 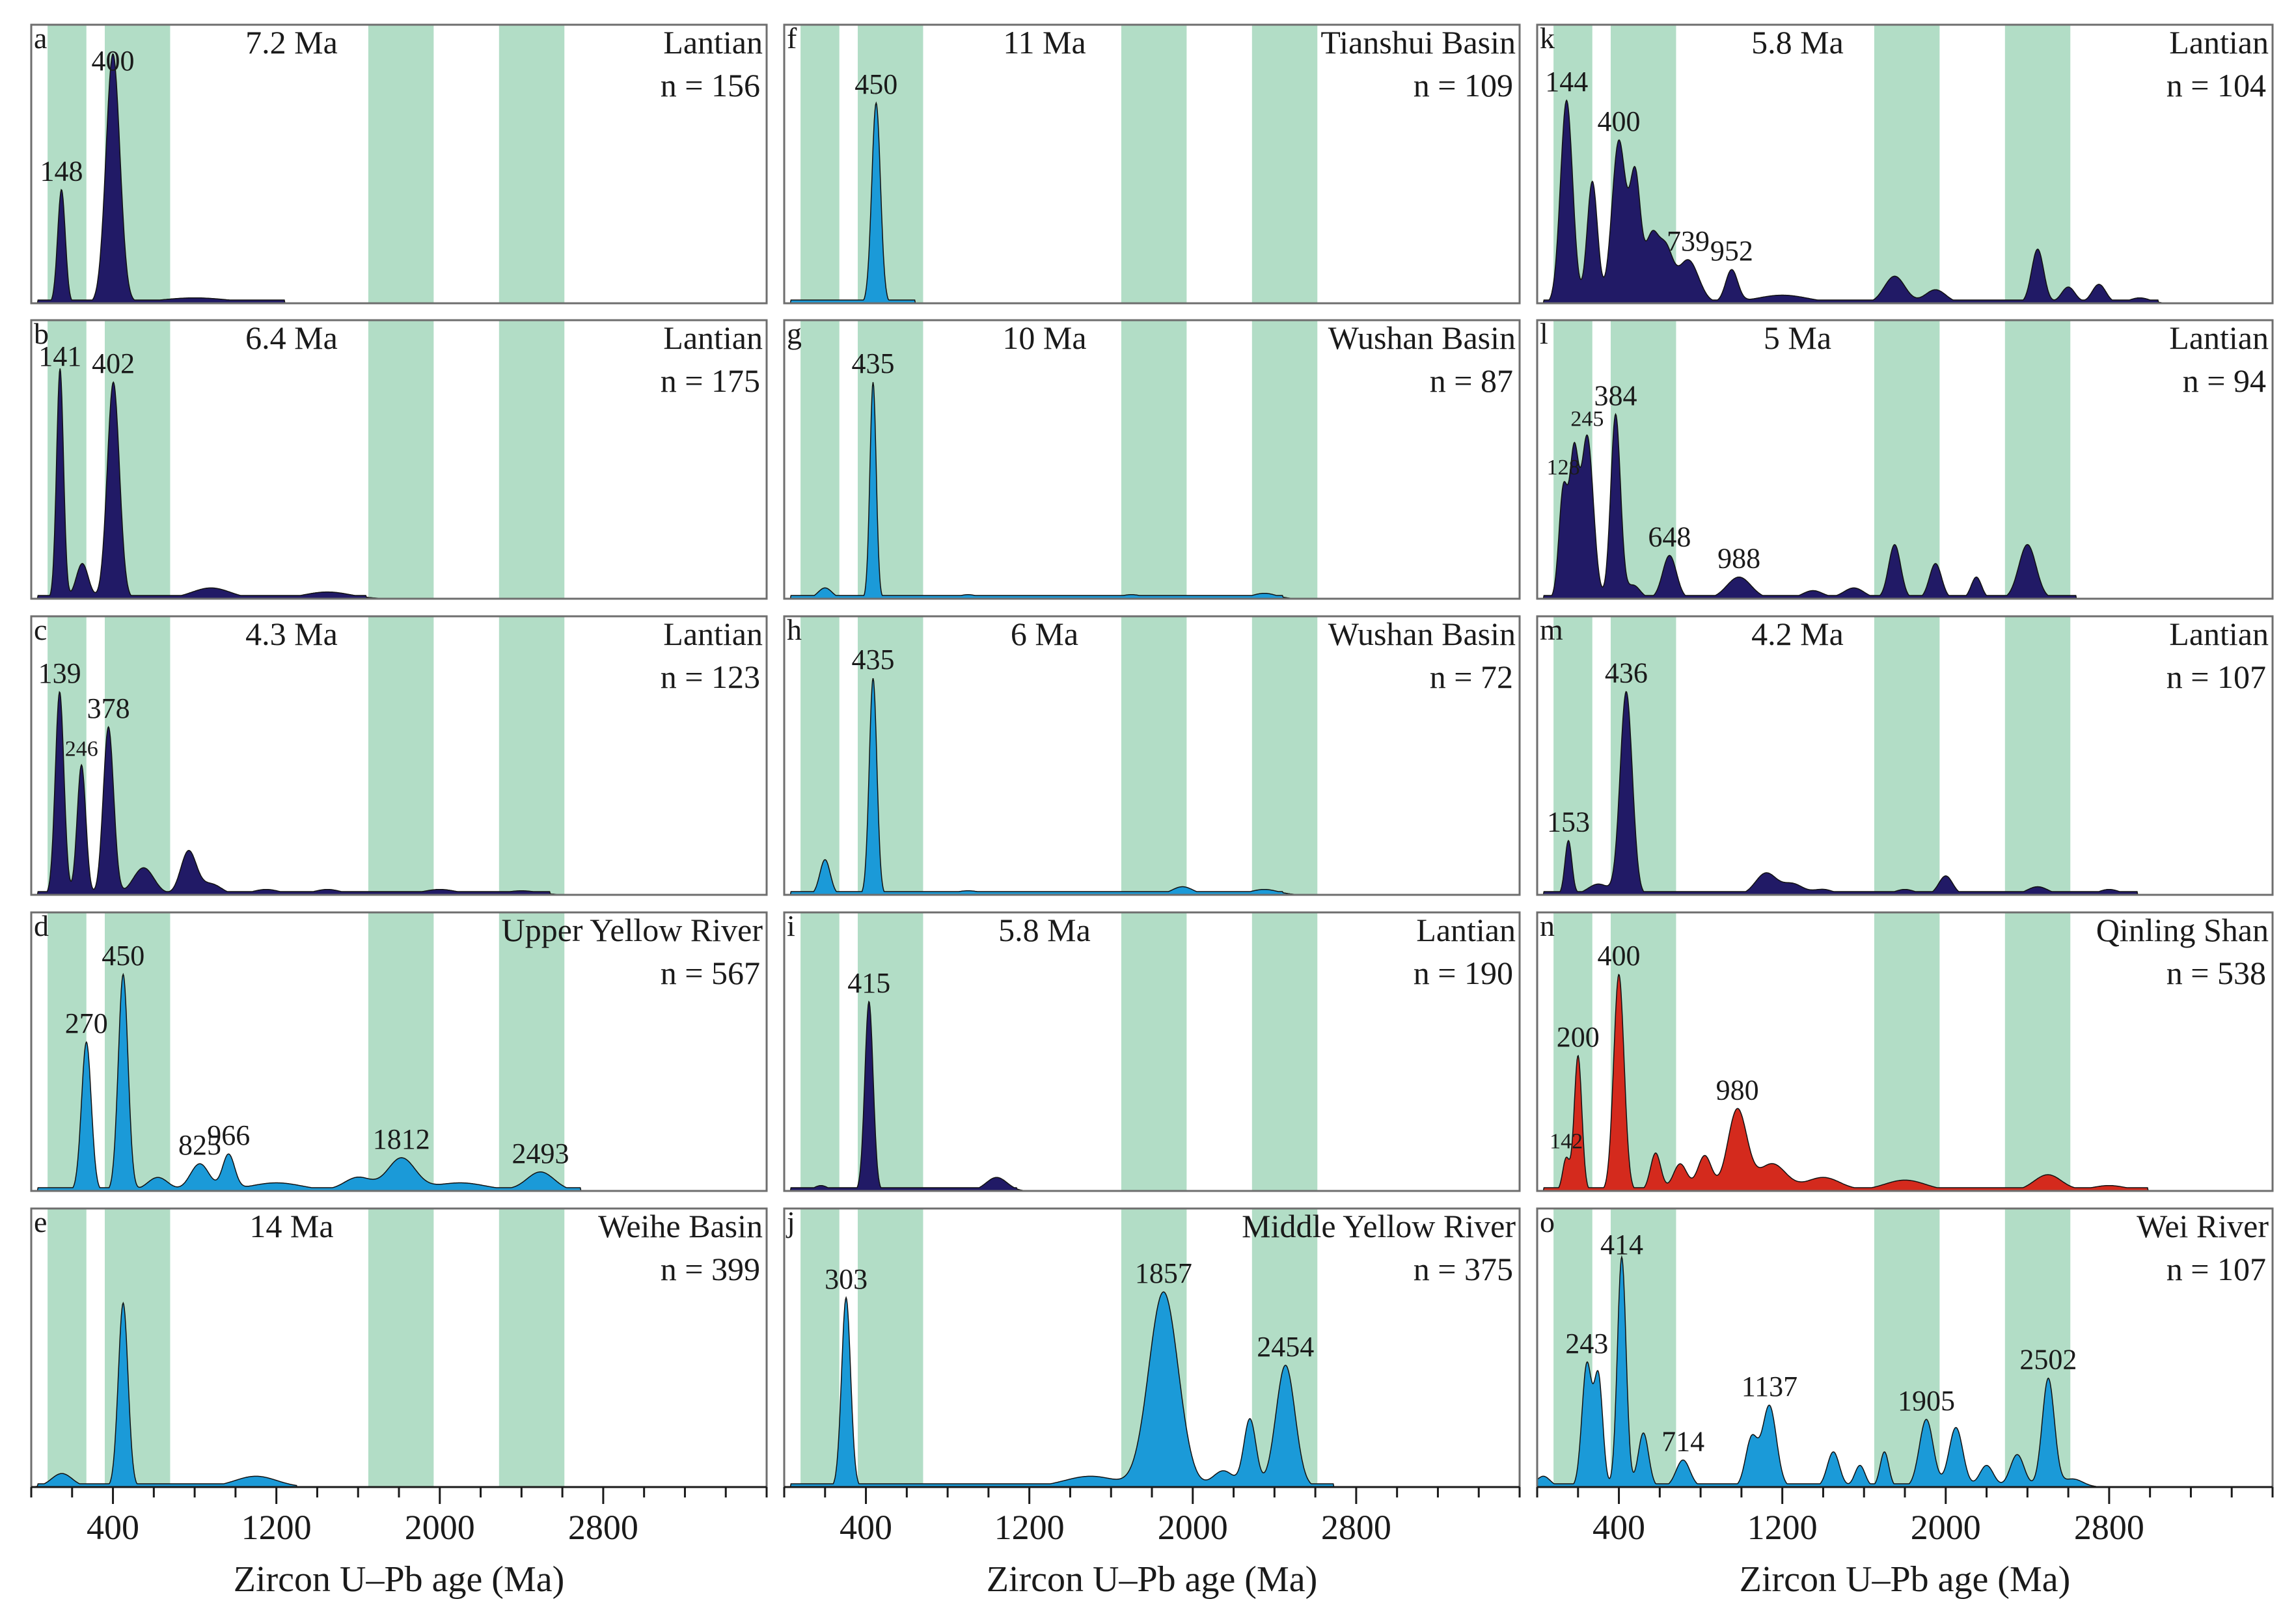 I want to click on panel-frame-c, so click(x=399, y=755).